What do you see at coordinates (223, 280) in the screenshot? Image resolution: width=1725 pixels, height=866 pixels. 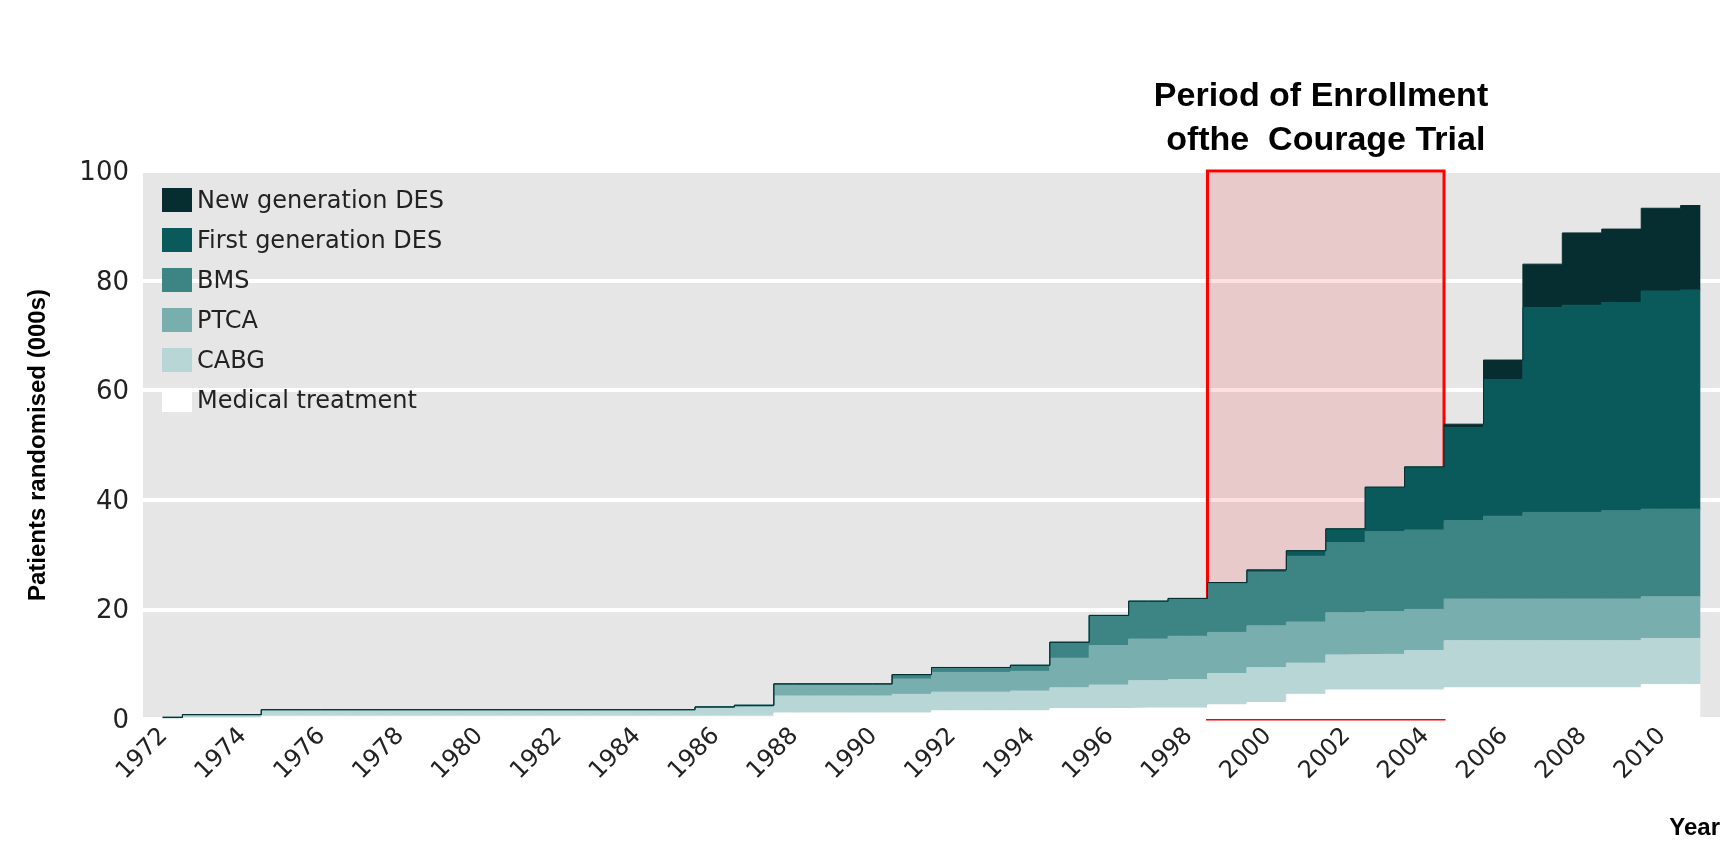 I see `legend-label: BMS` at bounding box center [223, 280].